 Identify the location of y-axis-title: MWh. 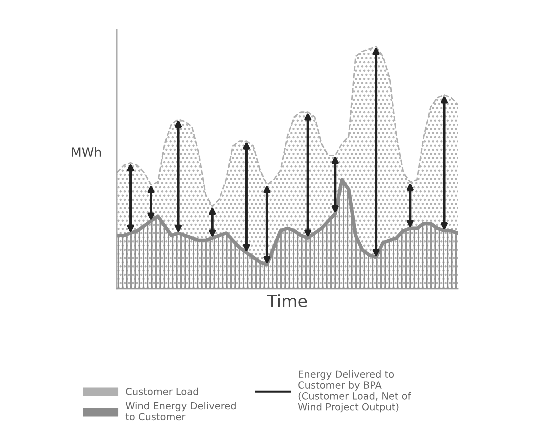
(87, 152).